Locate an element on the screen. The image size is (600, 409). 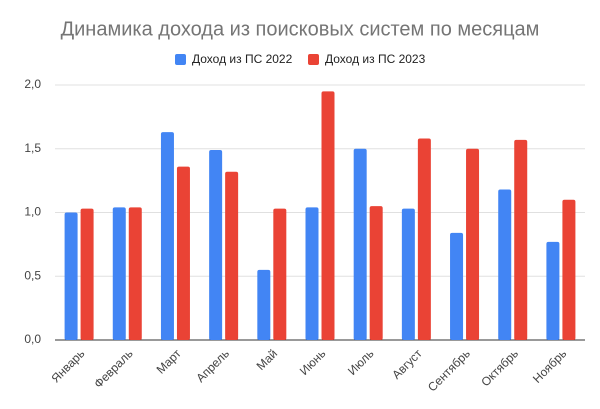
x-tick-label: Июль is located at coordinates (361, 362).